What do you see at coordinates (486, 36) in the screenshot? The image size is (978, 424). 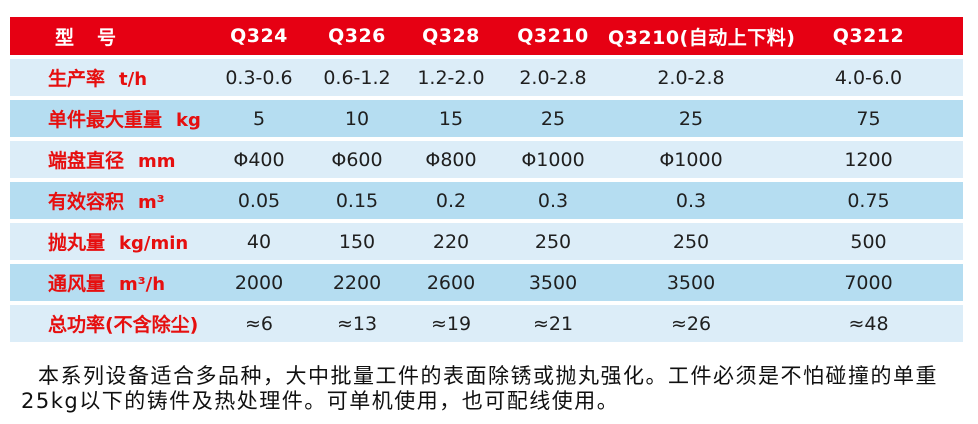 I see `table-header-row: 型 号 Q324 Q326 Q328 Q3210 Q3210(自动上下料) Q3212` at bounding box center [486, 36].